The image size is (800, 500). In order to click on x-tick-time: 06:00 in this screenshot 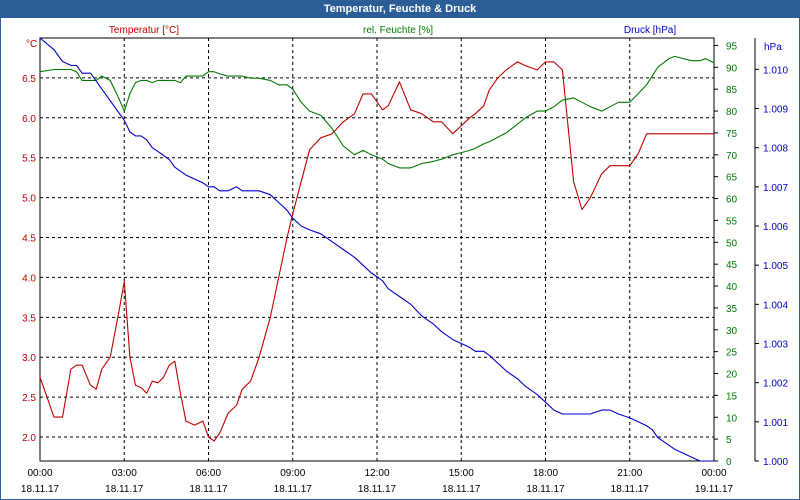, I will do `click(208, 473)`.